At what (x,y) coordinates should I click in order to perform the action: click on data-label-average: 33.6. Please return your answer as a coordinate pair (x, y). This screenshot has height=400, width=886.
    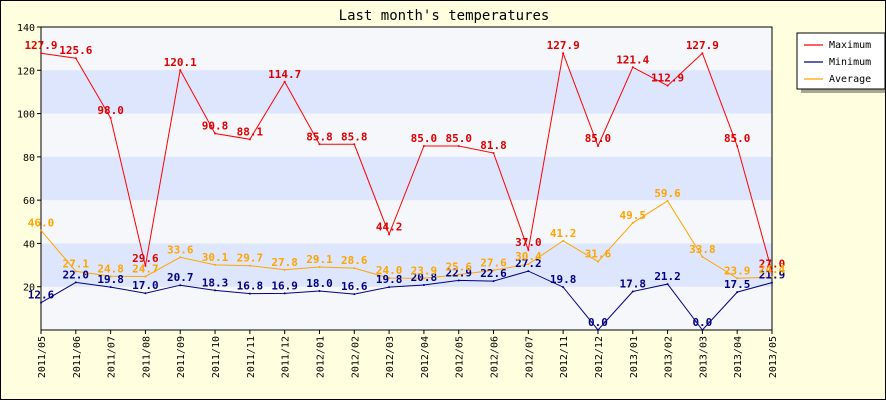
    Looking at the image, I should click on (180, 249).